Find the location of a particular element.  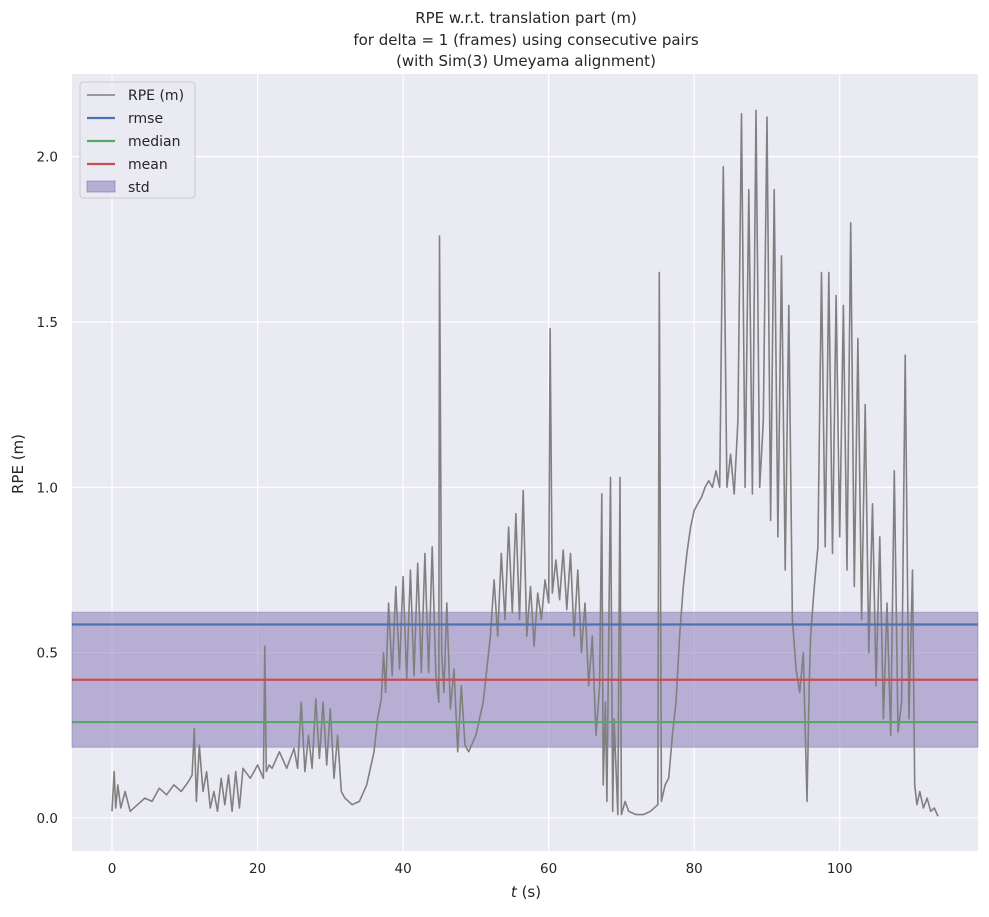

stat-lines-layer is located at coordinates (525, 673).